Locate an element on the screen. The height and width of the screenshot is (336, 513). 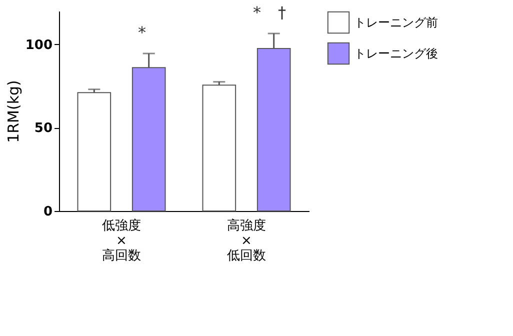
y-axis-title: 1RM(kg) is located at coordinates (13, 111).